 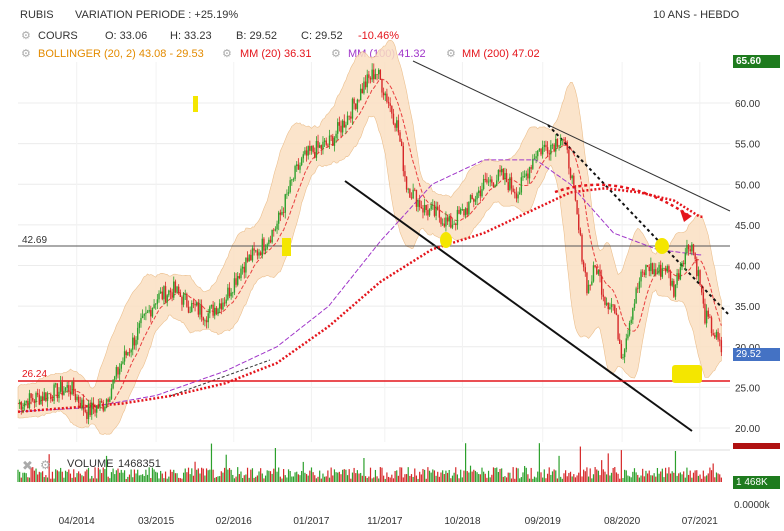 What do you see at coordinates (622, 521) in the screenshot?
I see `x-tick-label: 08/2020` at bounding box center [622, 521].